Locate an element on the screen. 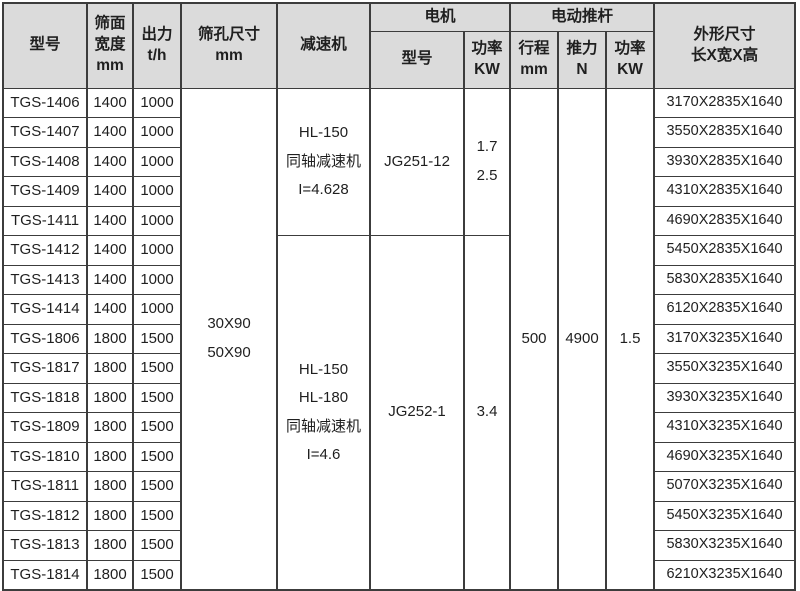 Image resolution: width=800 pixels, height=591 pixels. header-motor-group: 电机 is located at coordinates (440, 17).